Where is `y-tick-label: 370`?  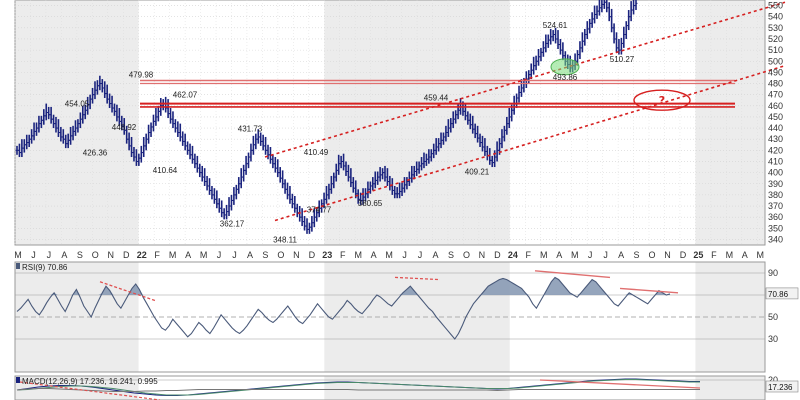
y-tick-label: 370 is located at coordinates (775, 206).